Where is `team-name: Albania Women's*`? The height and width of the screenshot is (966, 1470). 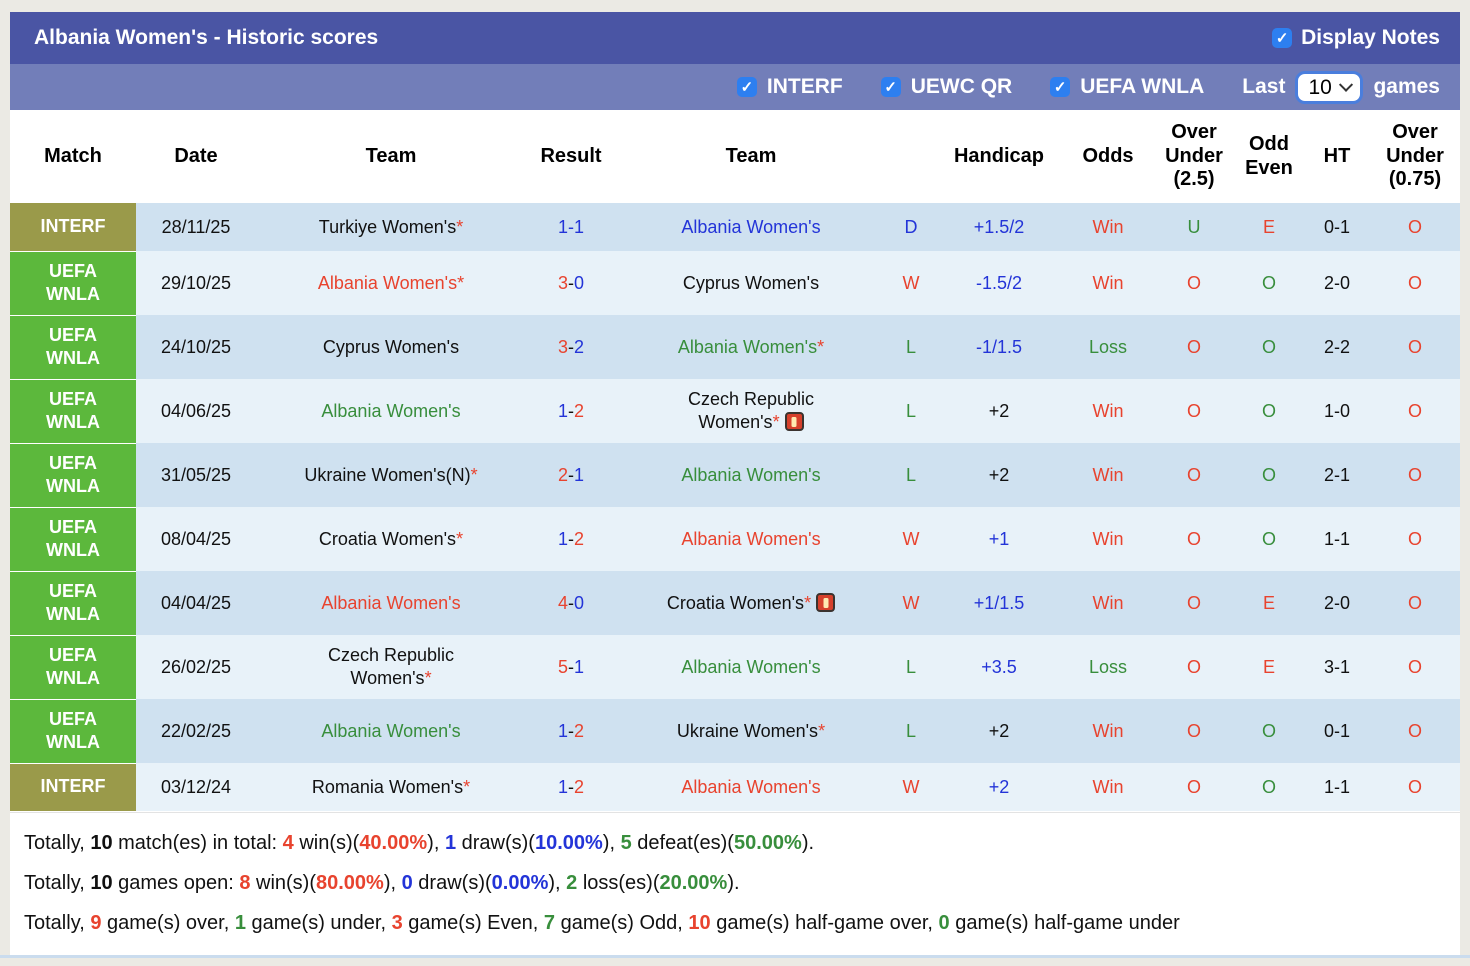
team-name: Albania Women's* is located at coordinates (751, 347).